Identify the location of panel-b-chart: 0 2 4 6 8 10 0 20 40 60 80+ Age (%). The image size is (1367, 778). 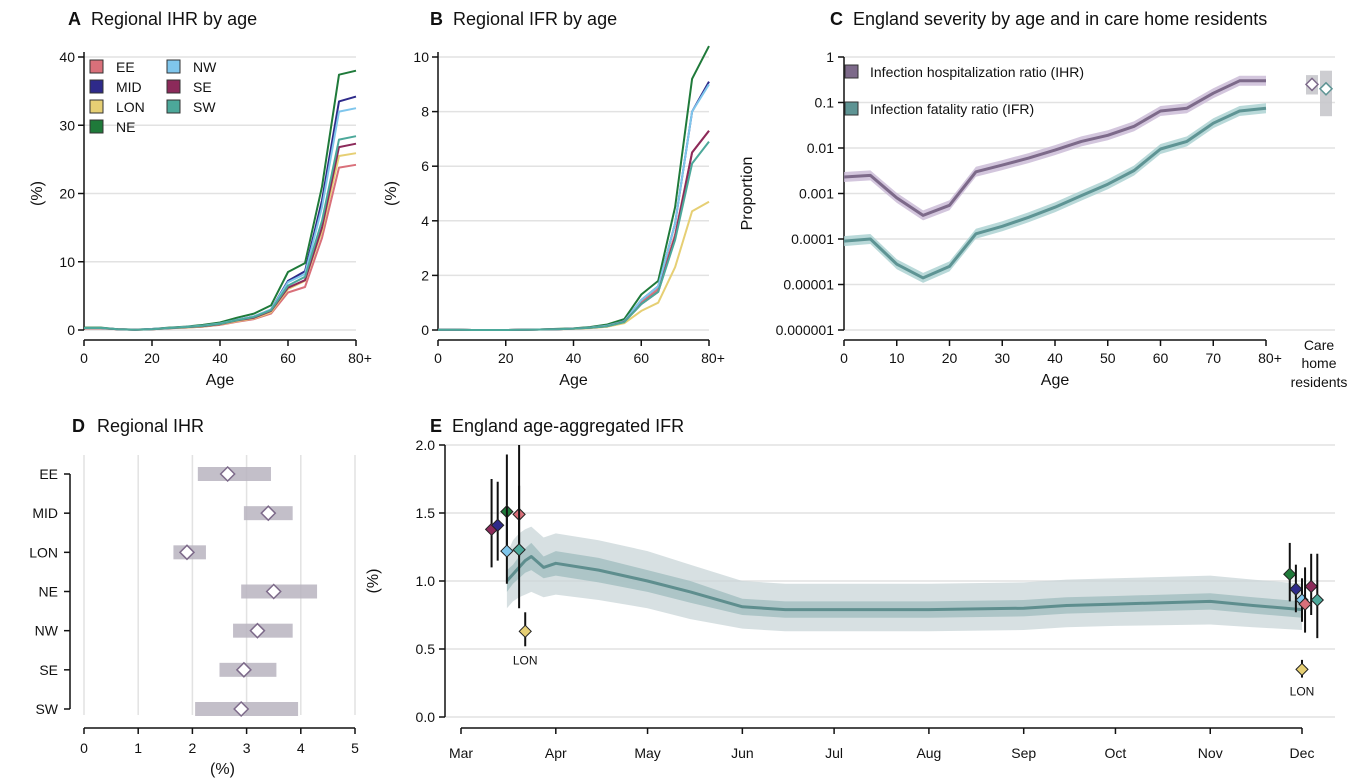
(554, 217).